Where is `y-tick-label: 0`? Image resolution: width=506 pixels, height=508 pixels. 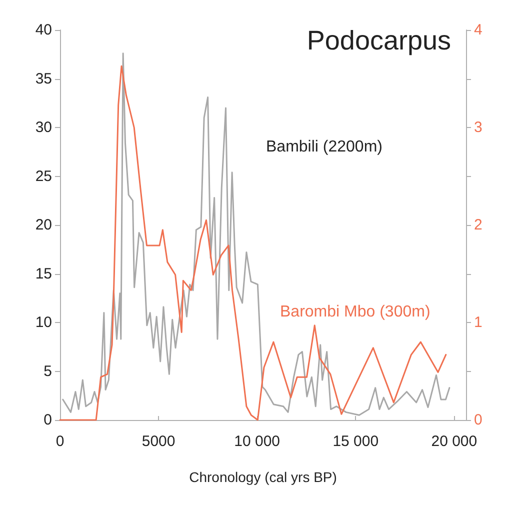
y-tick-label: 0 is located at coordinates (48, 420).